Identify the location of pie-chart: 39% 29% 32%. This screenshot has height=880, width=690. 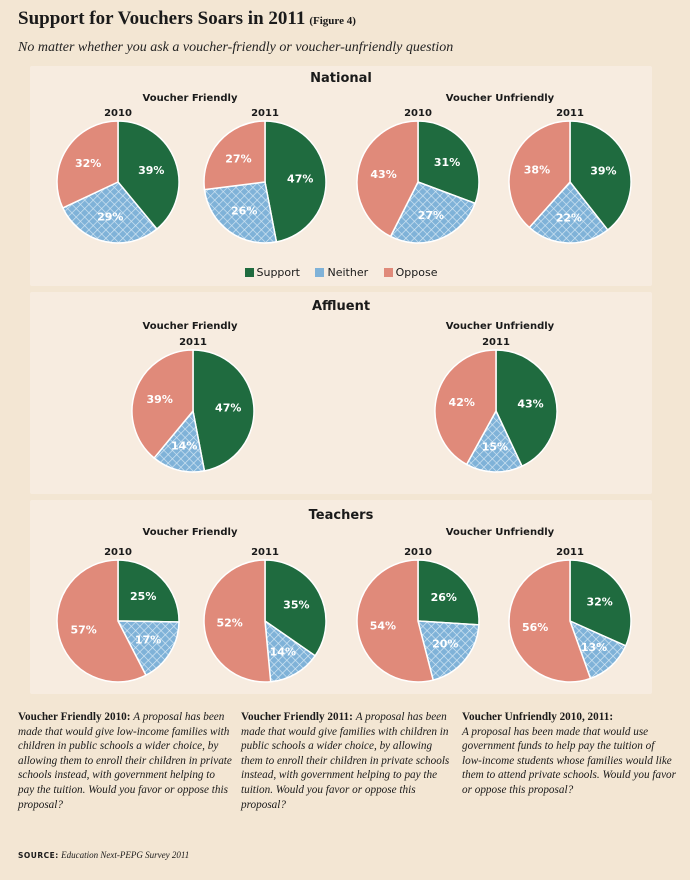
(118, 182).